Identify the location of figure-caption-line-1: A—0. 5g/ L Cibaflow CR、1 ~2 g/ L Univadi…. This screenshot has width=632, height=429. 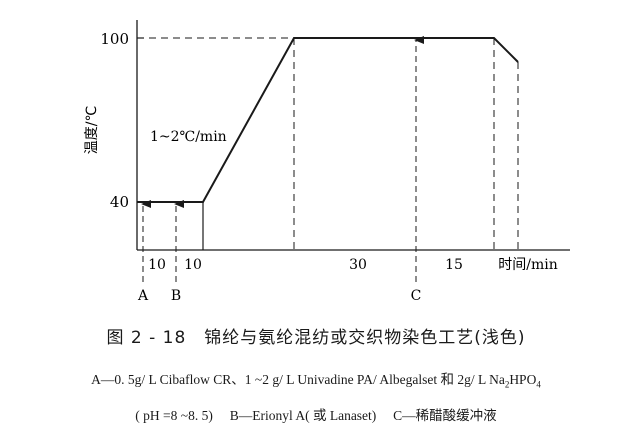
(316, 379).